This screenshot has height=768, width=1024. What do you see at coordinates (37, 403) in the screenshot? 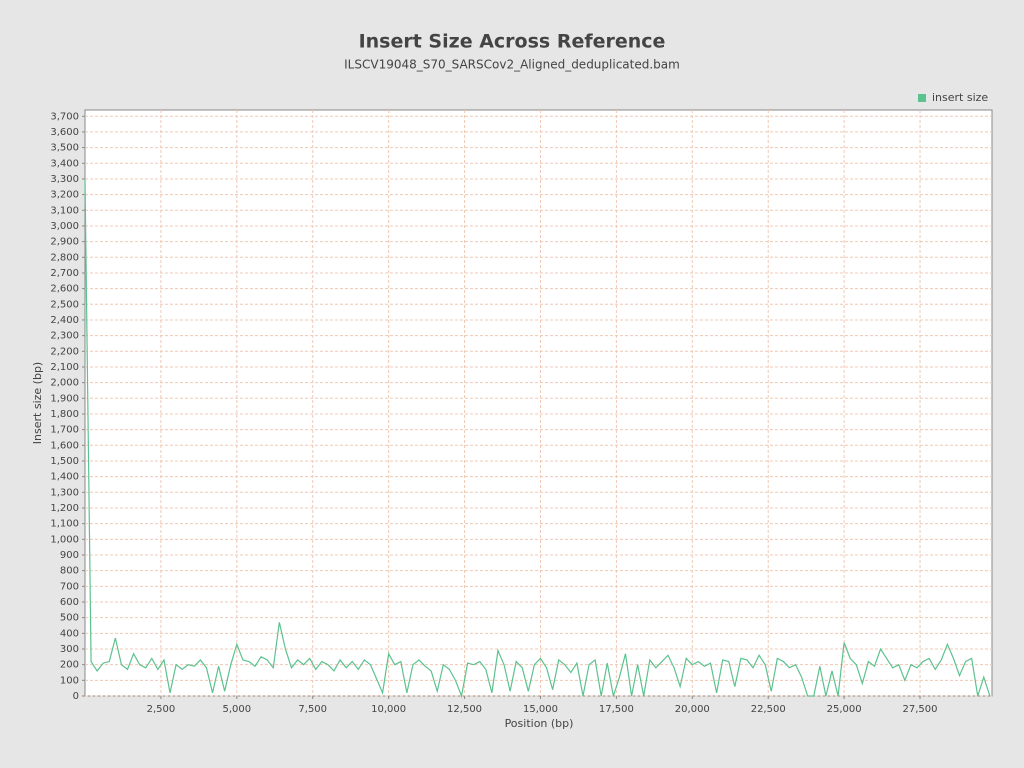
I see `y-axis-label: Insert size (bp)` at bounding box center [37, 403].